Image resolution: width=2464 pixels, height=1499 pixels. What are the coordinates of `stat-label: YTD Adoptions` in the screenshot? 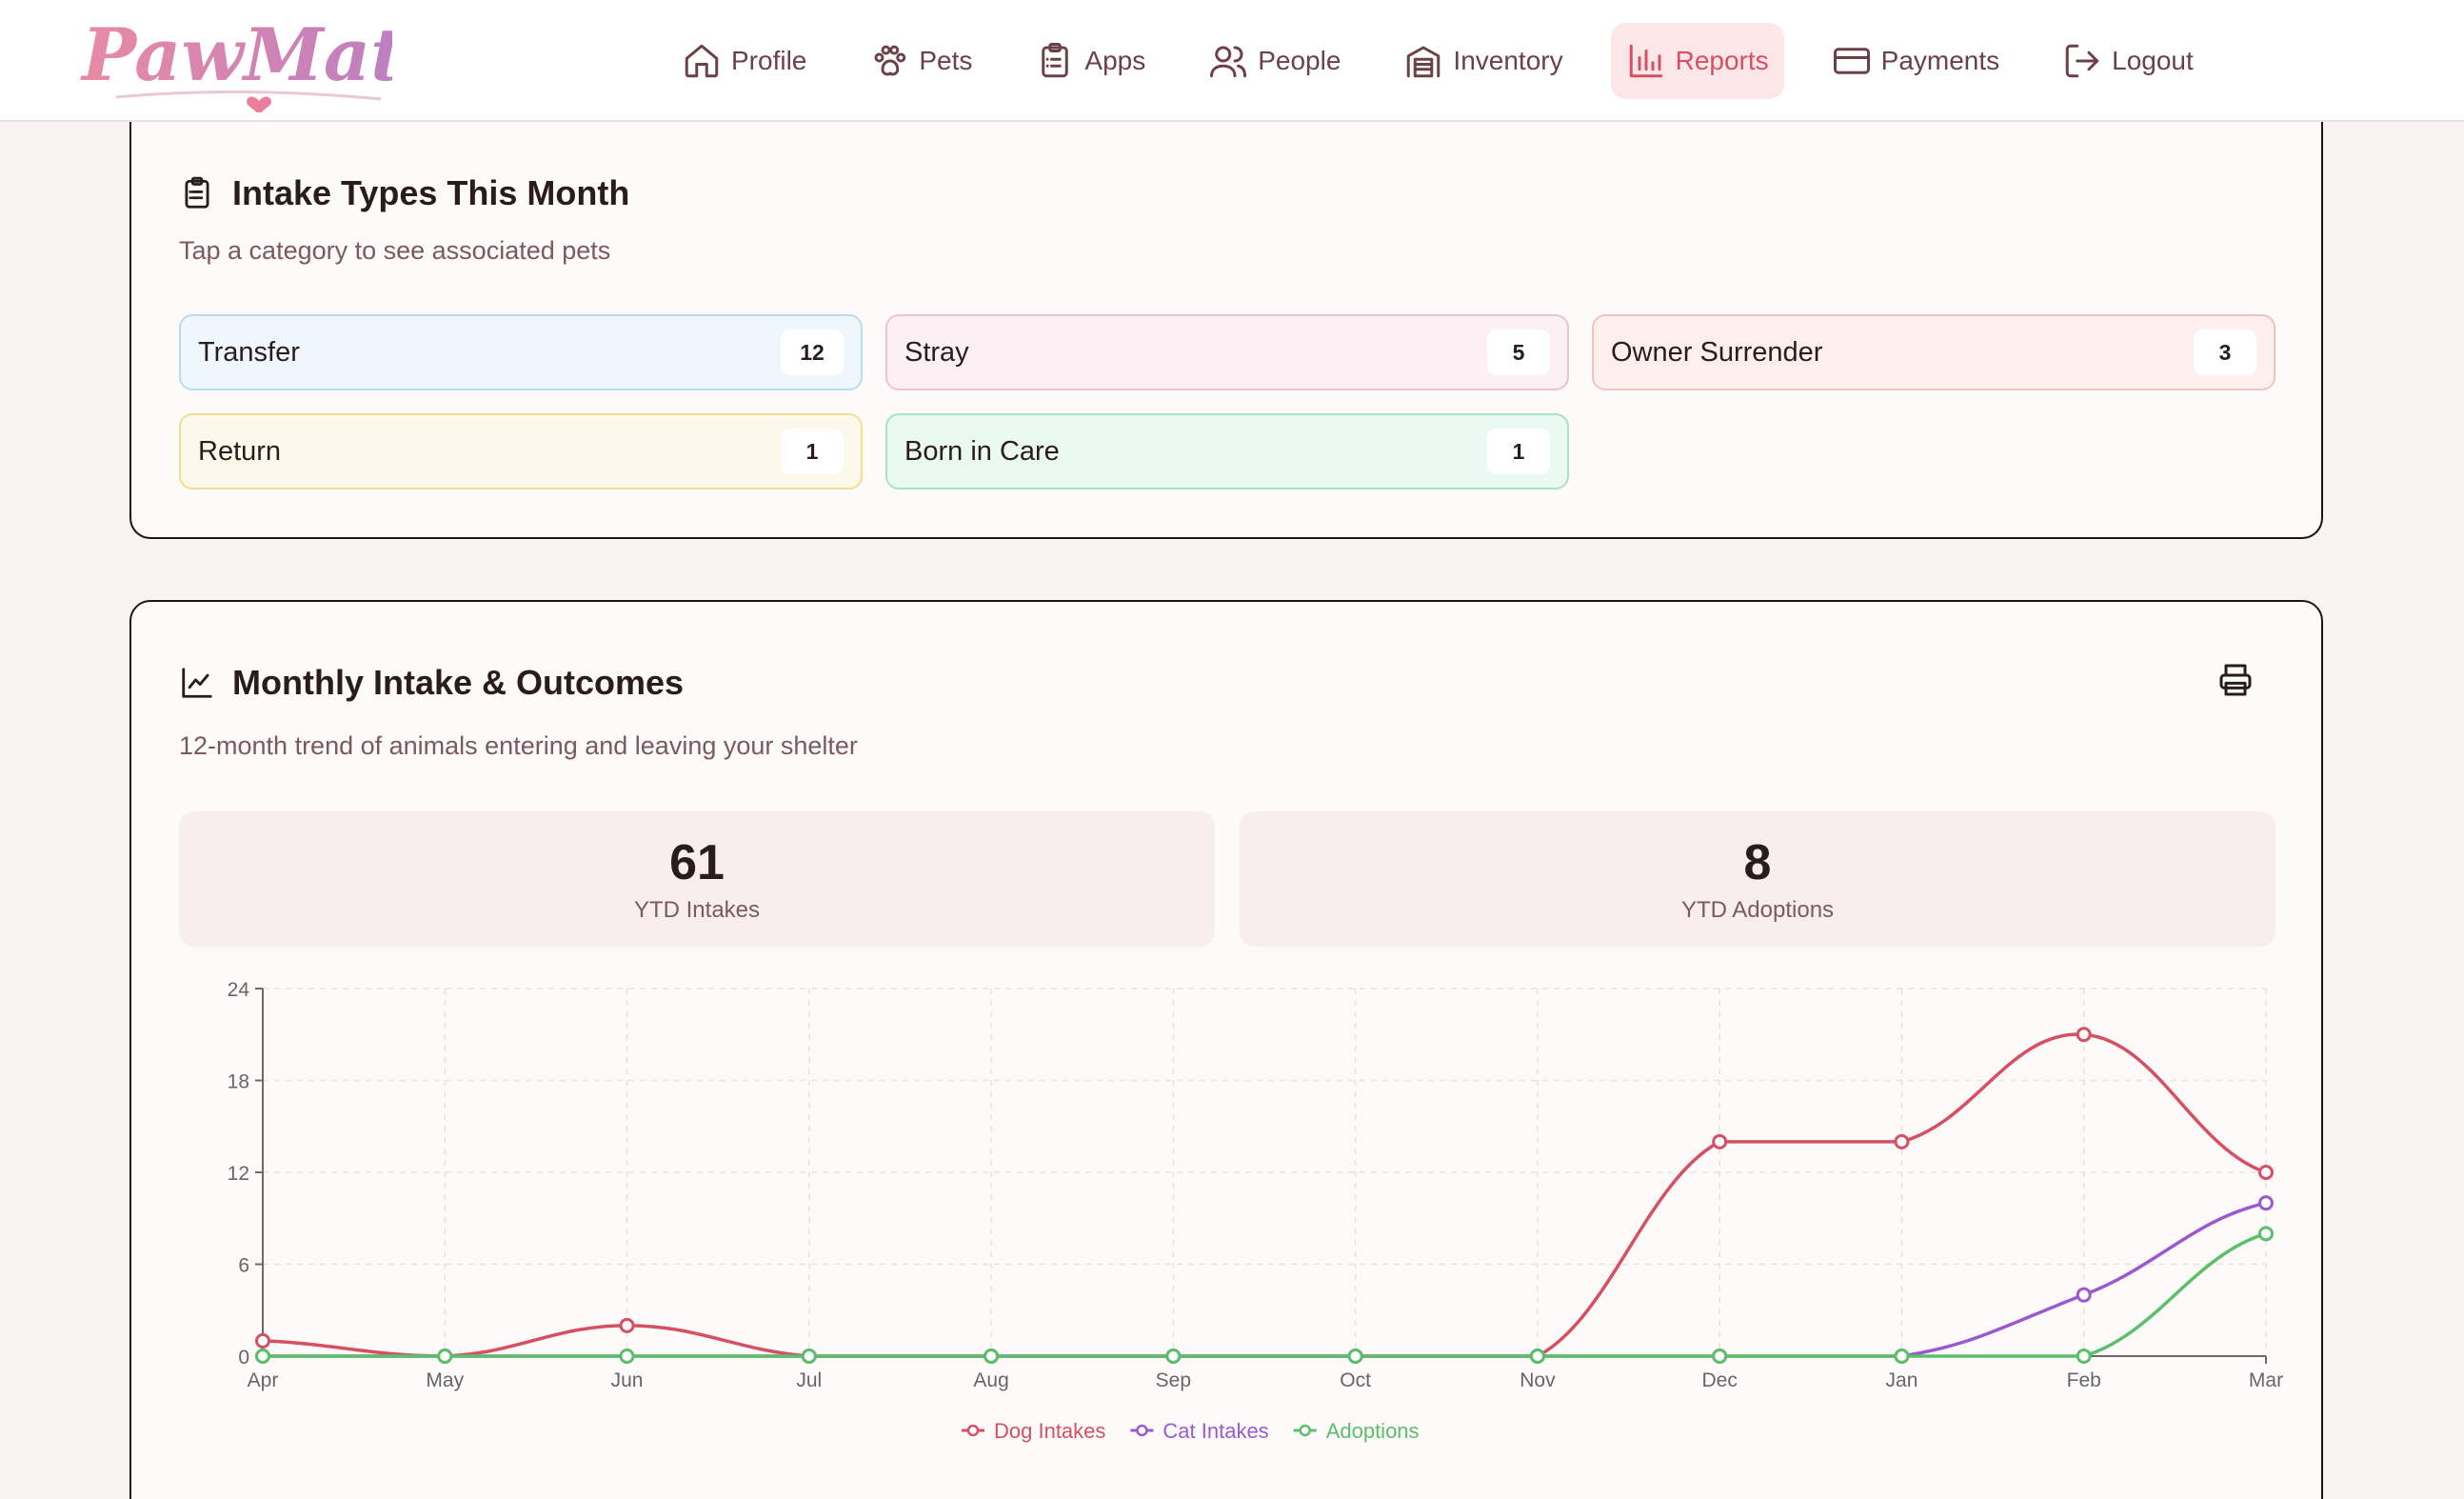 It's located at (1757, 910).